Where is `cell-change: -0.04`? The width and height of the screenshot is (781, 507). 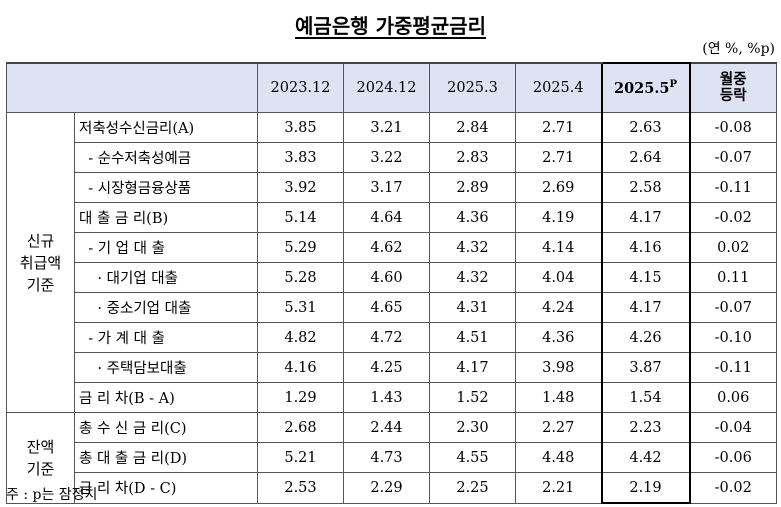
cell-change: -0.04 is located at coordinates (733, 427).